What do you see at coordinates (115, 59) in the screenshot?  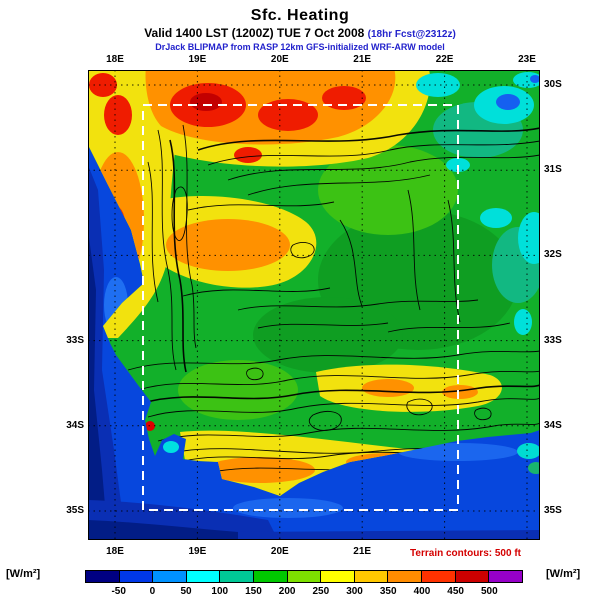 I see `top-axis-label: 18E` at bounding box center [115, 59].